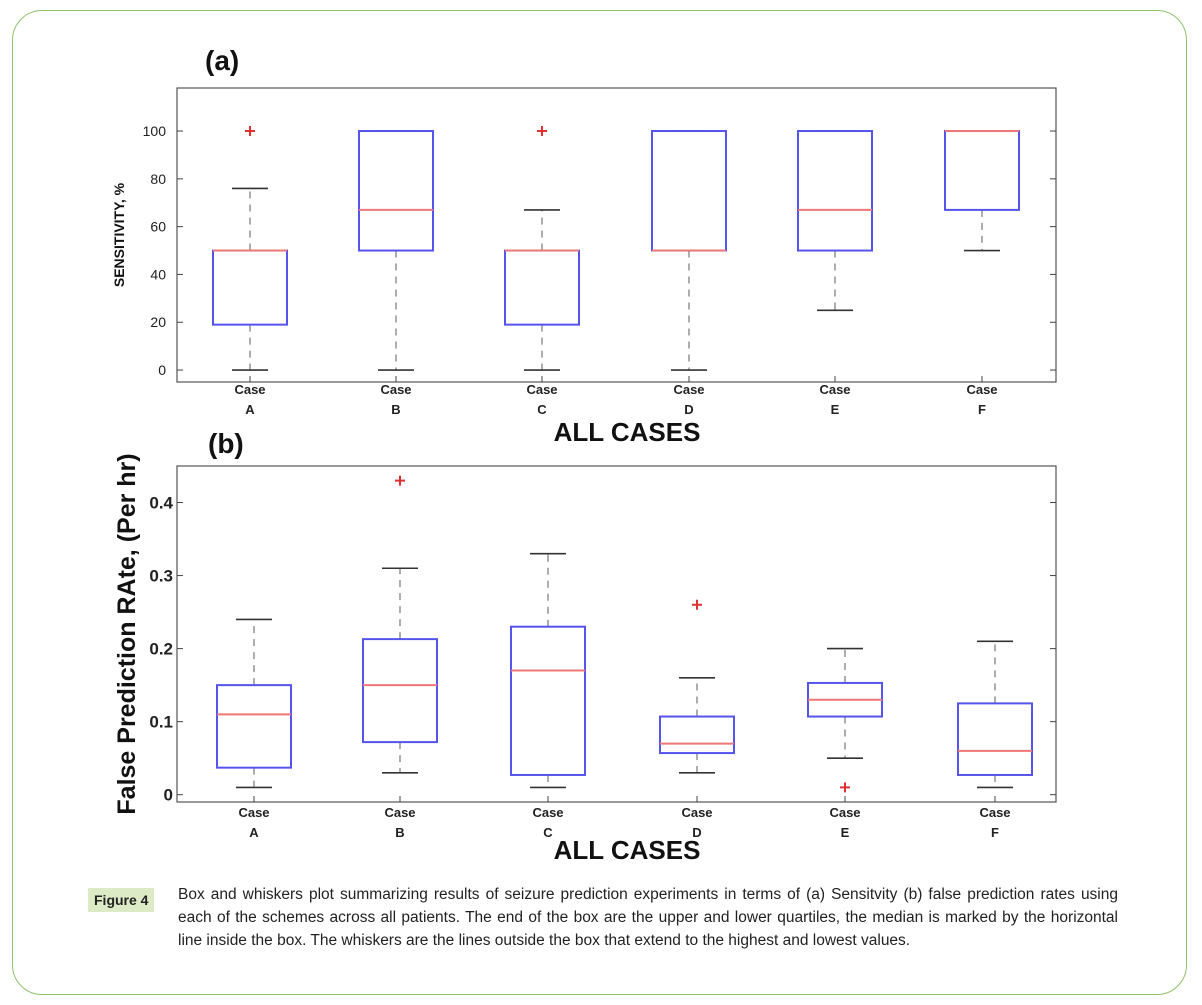 The width and height of the screenshot is (1202, 1005). Describe the element at coordinates (161, 649) in the screenshot. I see `y-tick-label: 0.2` at that location.